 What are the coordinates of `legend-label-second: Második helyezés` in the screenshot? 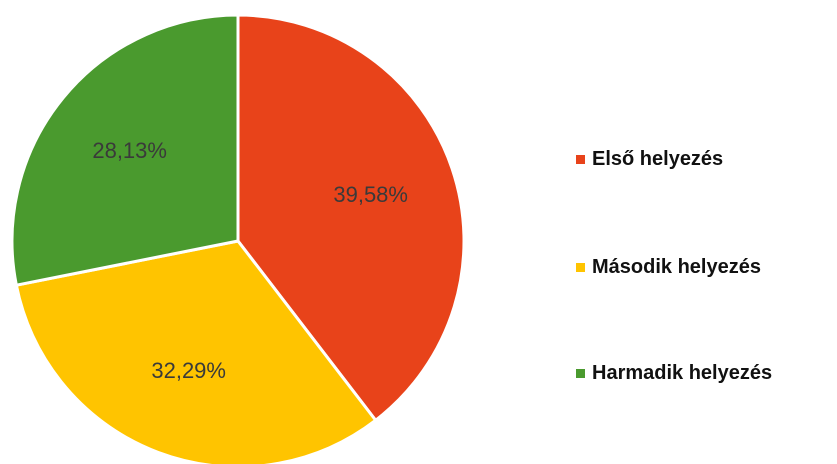 It's located at (676, 267).